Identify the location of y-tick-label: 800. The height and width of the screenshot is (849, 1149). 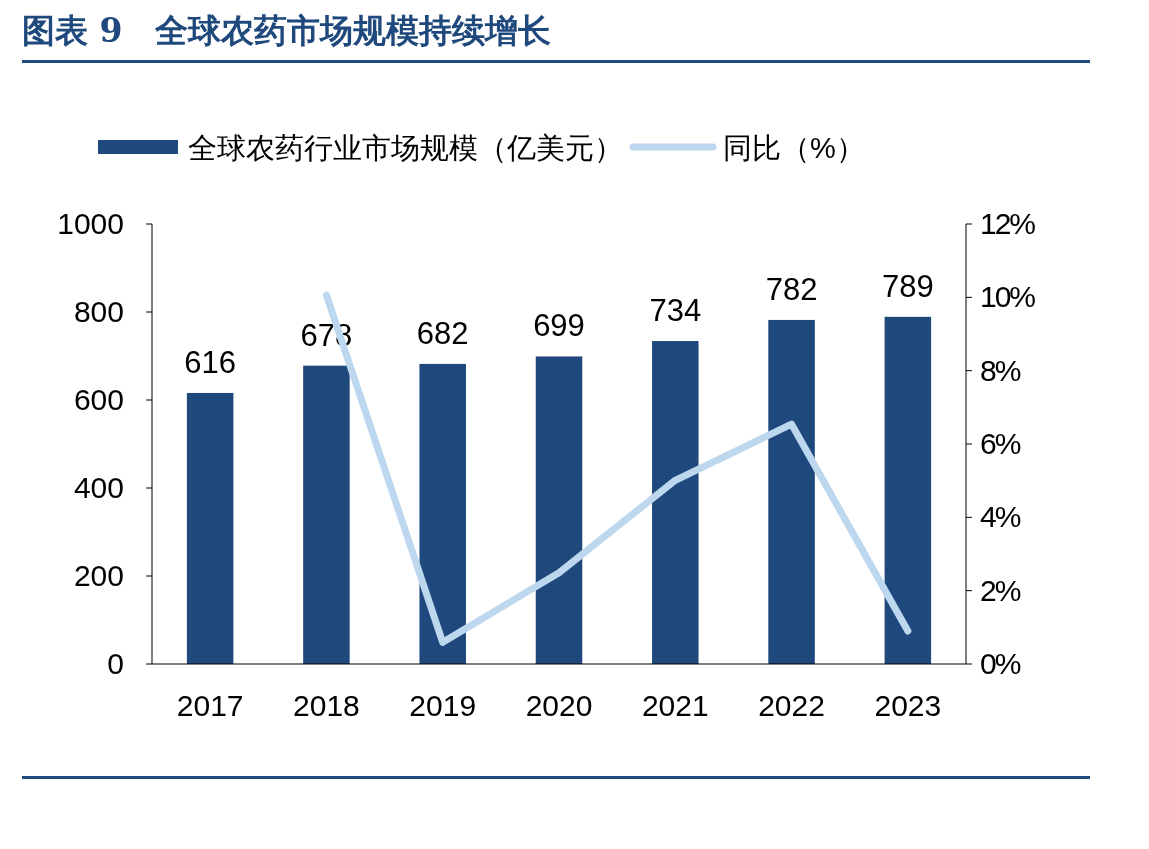
(98, 311).